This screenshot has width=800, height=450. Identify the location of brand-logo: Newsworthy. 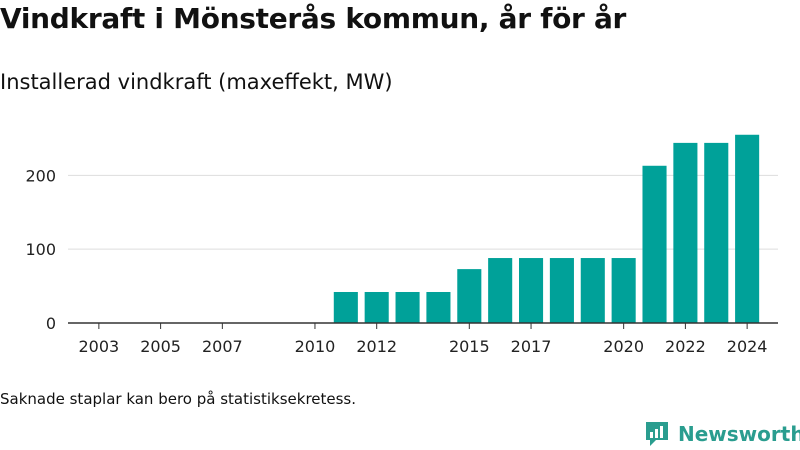
(722, 434).